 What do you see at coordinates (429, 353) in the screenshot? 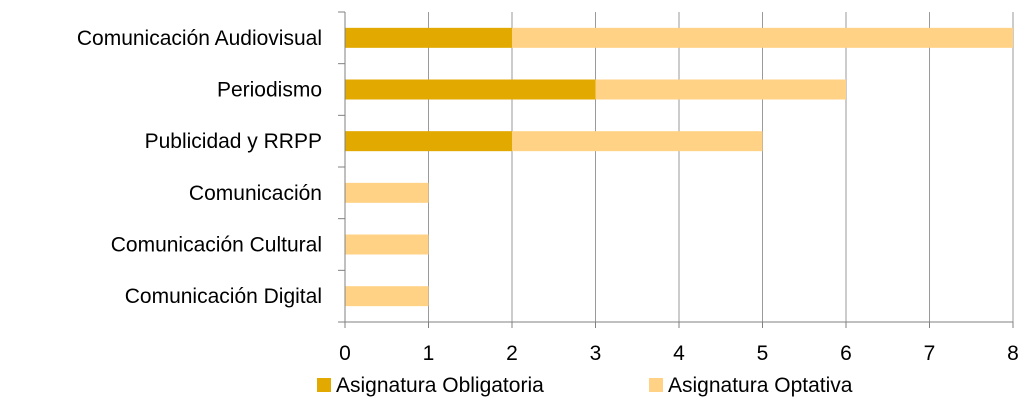
I see `x-tick-label-1: 1` at bounding box center [429, 353].